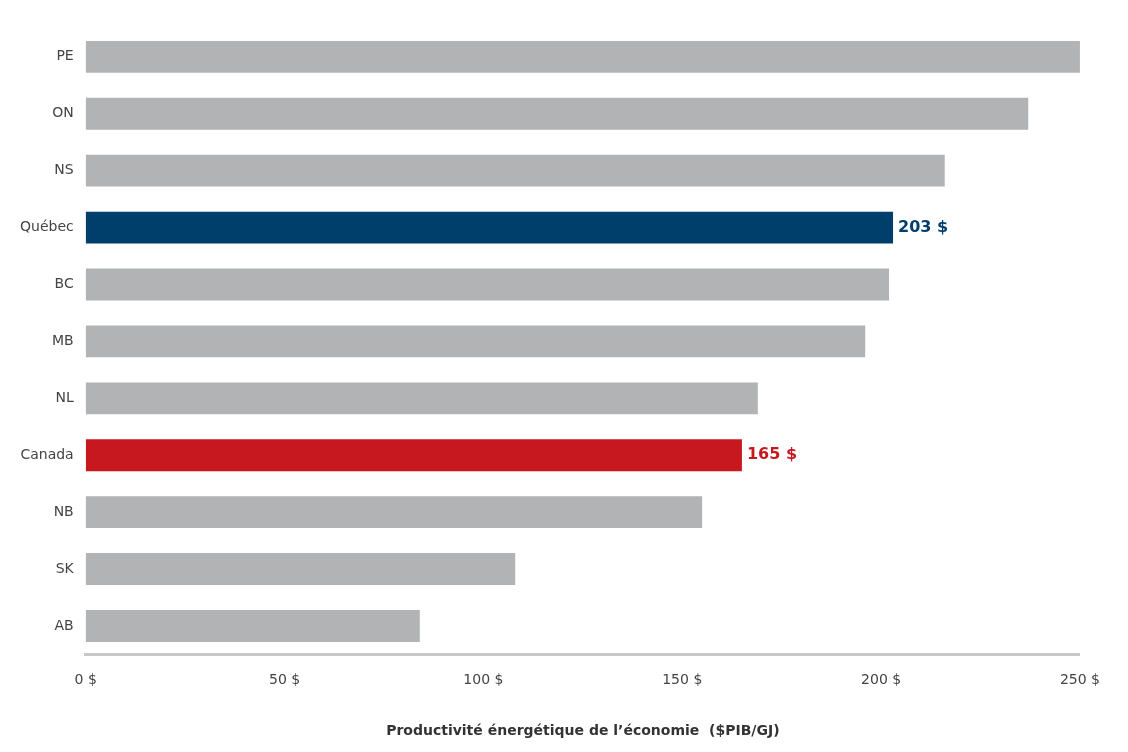  I want to click on y-tick-label: ON, so click(63, 112).